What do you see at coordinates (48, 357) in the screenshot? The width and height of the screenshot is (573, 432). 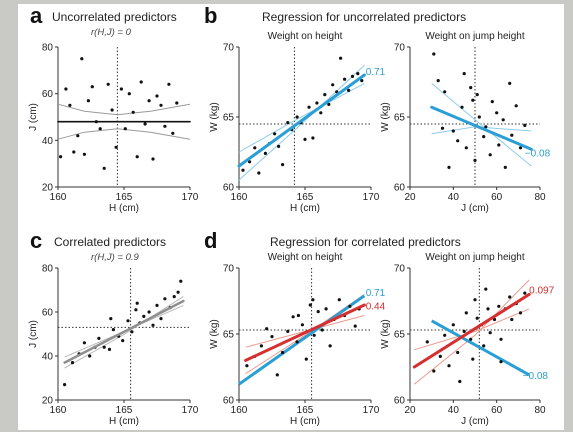 I see `y-tick-label: 40` at bounding box center [48, 357].